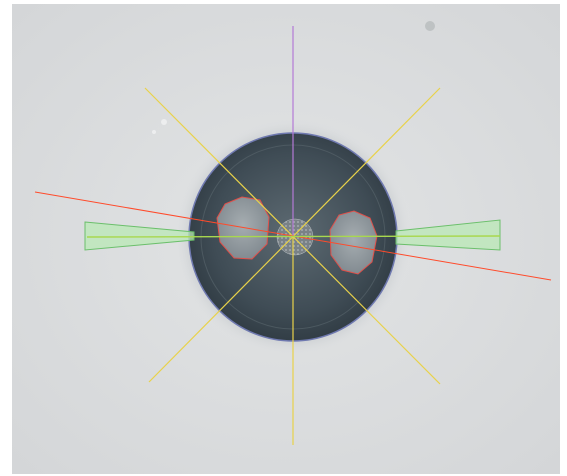 The width and height of the screenshot is (567, 476). I want to click on stress-rod-left, so click(243, 228).